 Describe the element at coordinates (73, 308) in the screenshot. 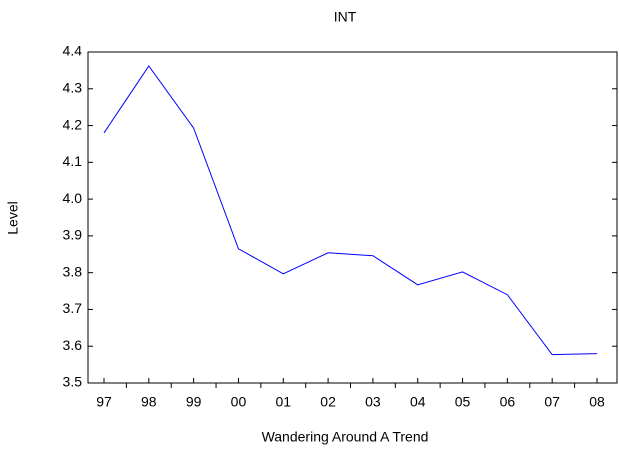

I see `y-tick-label: 3.7` at that location.